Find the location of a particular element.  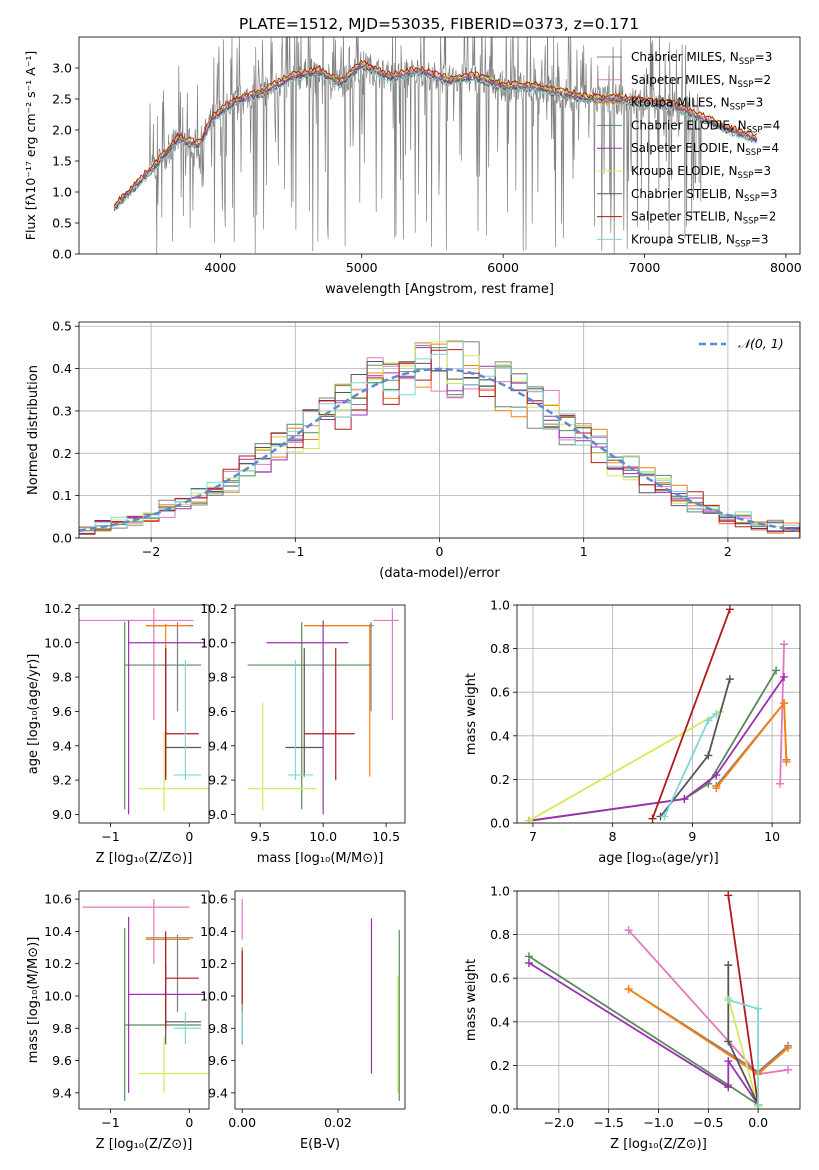

mass-vs-ebv-panel: 0.00 0.02 9.4 9.6 9.8 10.0 10.2 10.4 10.6 E(B-V) is located at coordinates (303, 1021).